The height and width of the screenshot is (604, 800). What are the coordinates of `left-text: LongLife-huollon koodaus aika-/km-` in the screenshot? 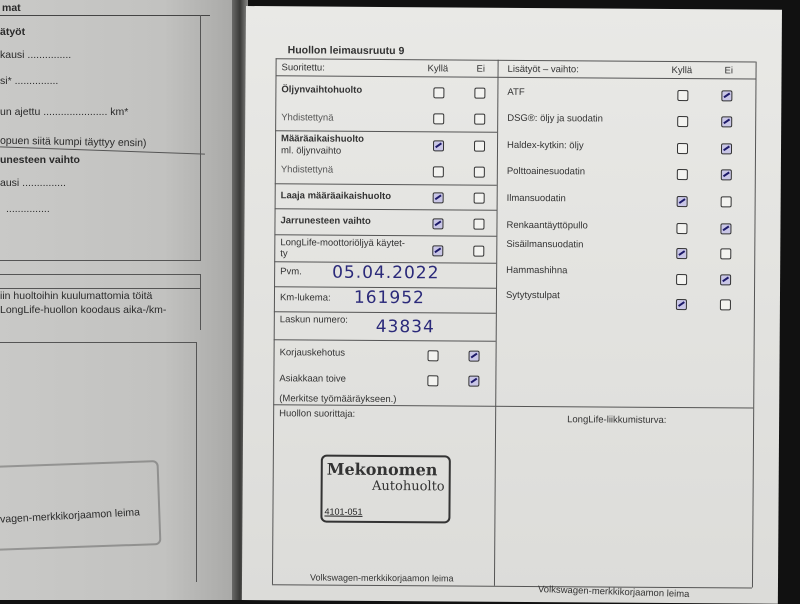 It's located at (83, 310).